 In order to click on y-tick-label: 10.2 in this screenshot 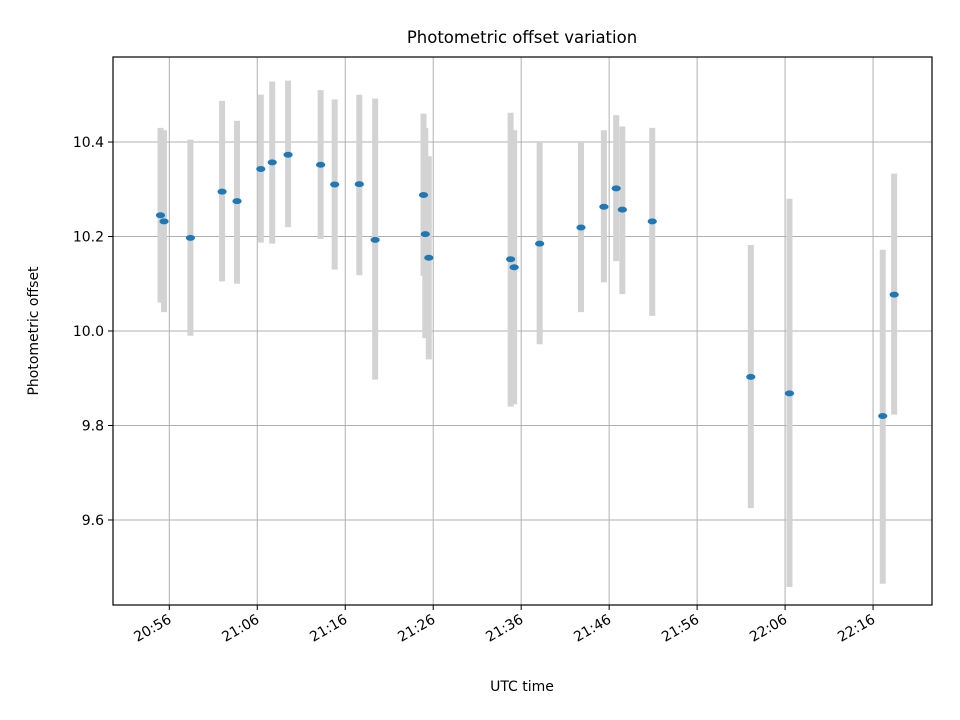, I will do `click(88, 238)`.